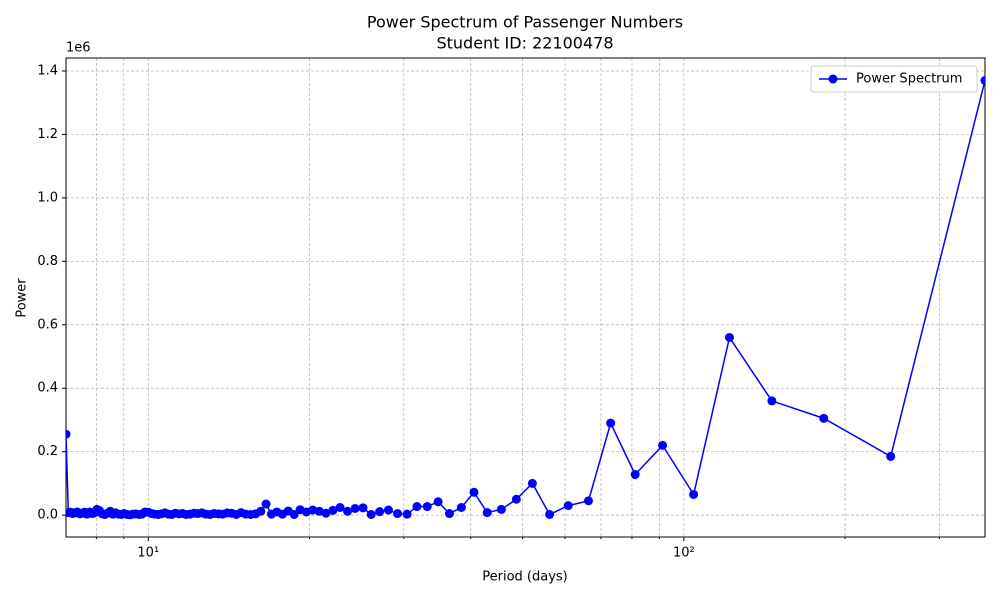  I want to click on y-tick-label: 0.2, so click(47, 451).